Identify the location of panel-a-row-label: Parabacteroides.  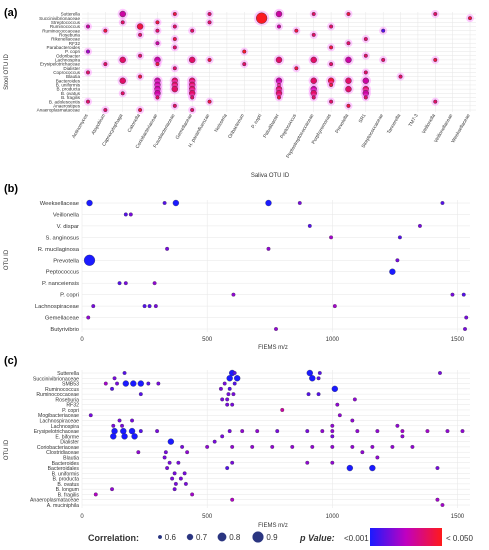
(64, 47).